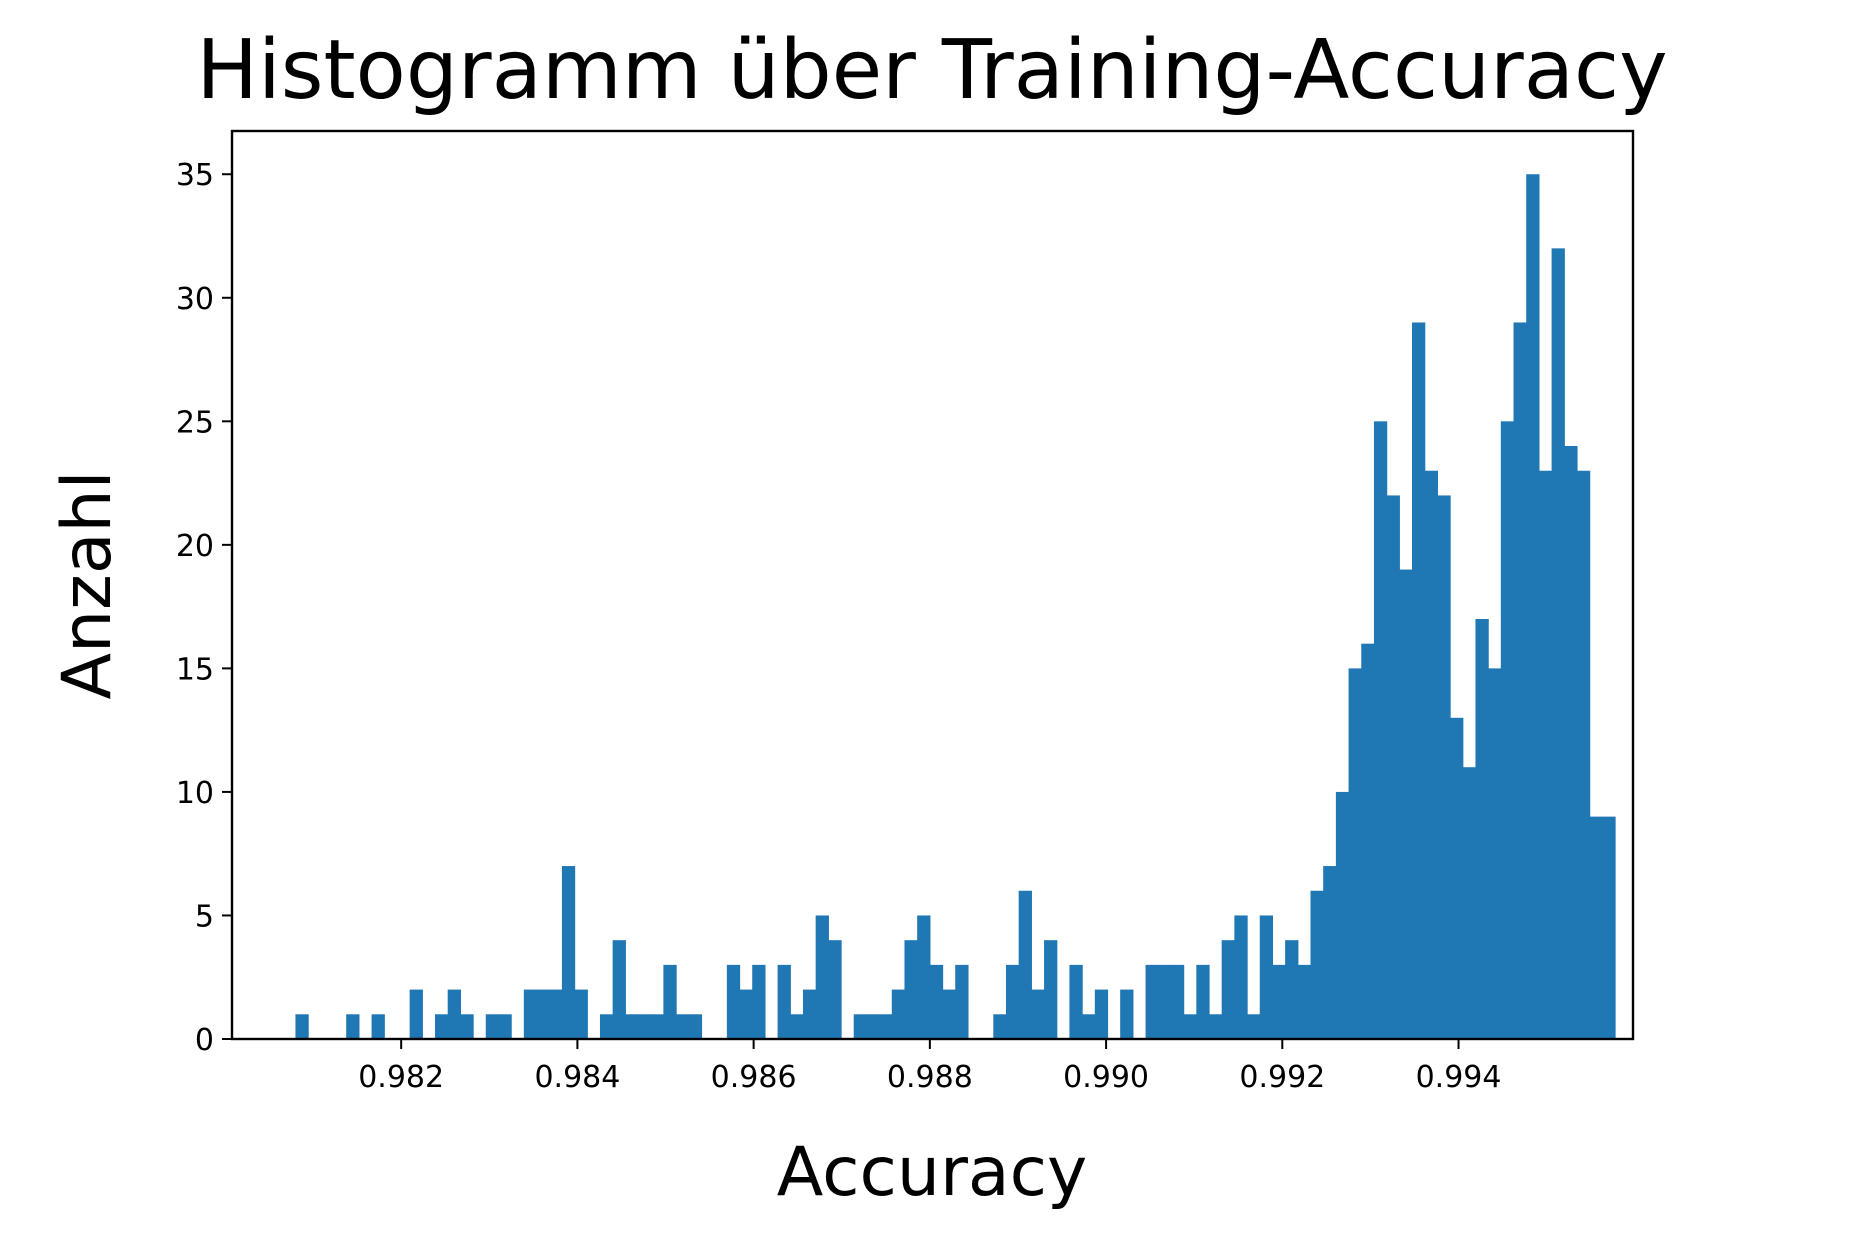  Describe the element at coordinates (204, 1040) in the screenshot. I see `y-tick-label: 0` at that location.